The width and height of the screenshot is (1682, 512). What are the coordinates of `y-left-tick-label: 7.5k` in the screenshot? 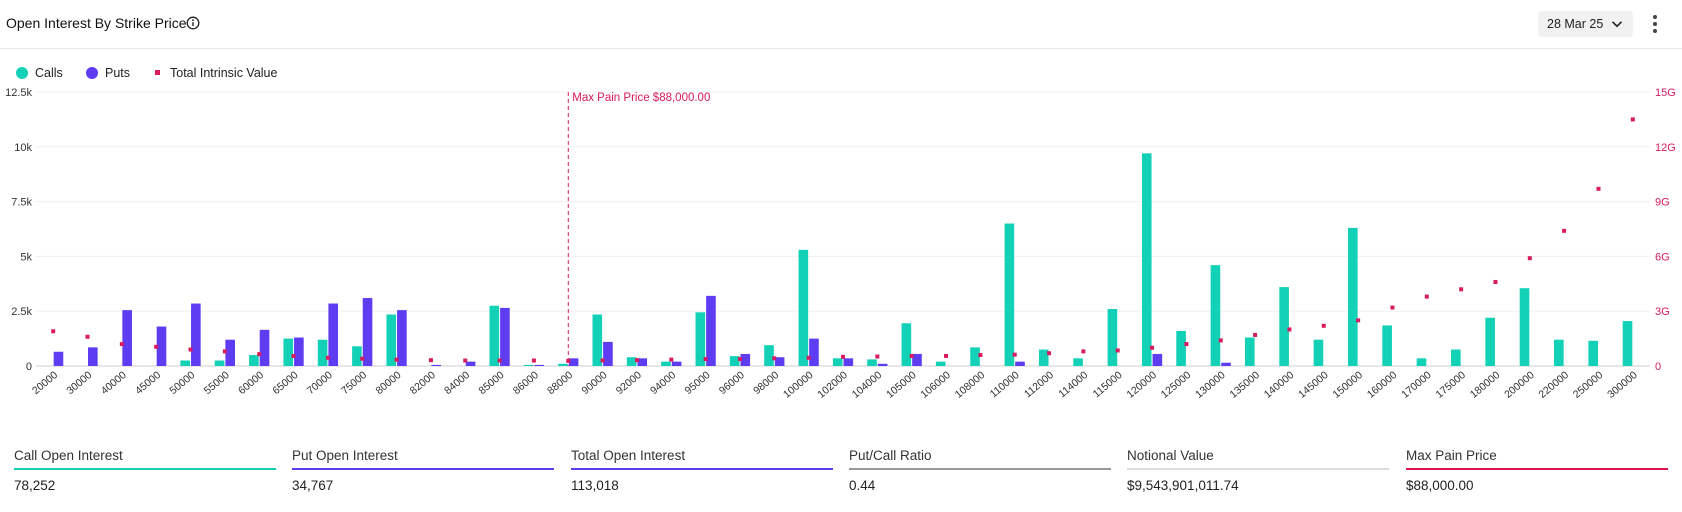 It's located at (21, 203).